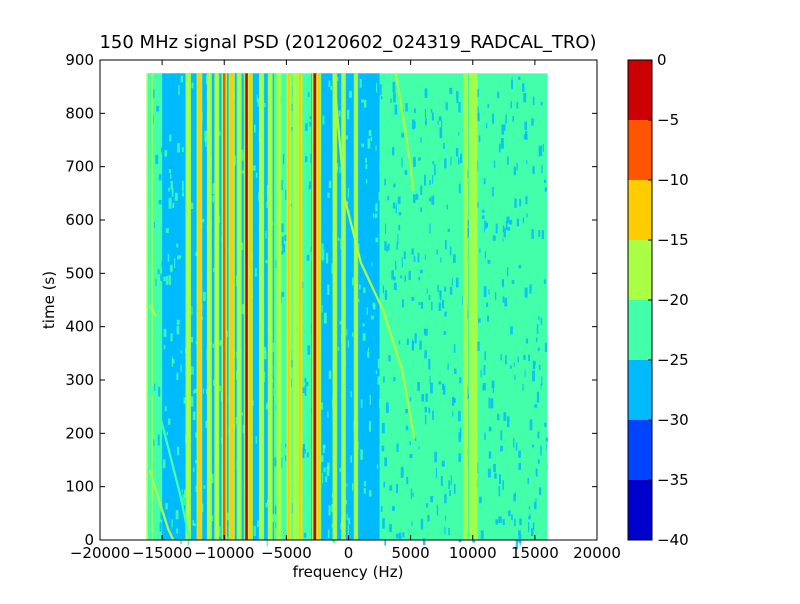 This screenshot has height=604, width=800. Describe the element at coordinates (640, 270) in the screenshot. I see `colorbar-band` at that location.